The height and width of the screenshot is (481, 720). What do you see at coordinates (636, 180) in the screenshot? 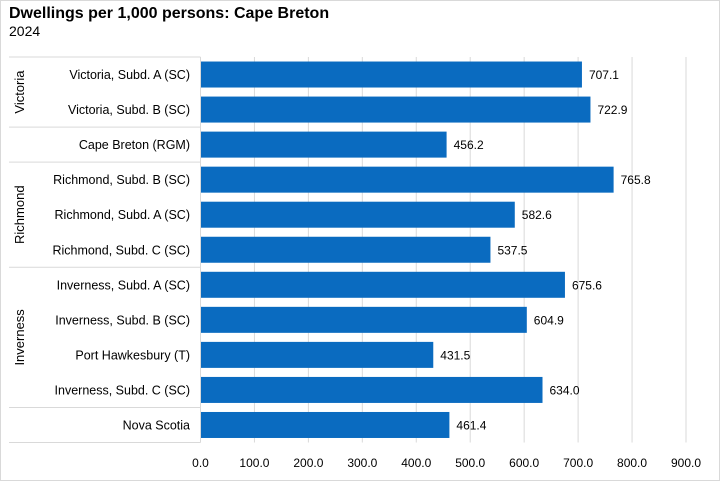
I see `data-label: 765.8` at bounding box center [636, 180].